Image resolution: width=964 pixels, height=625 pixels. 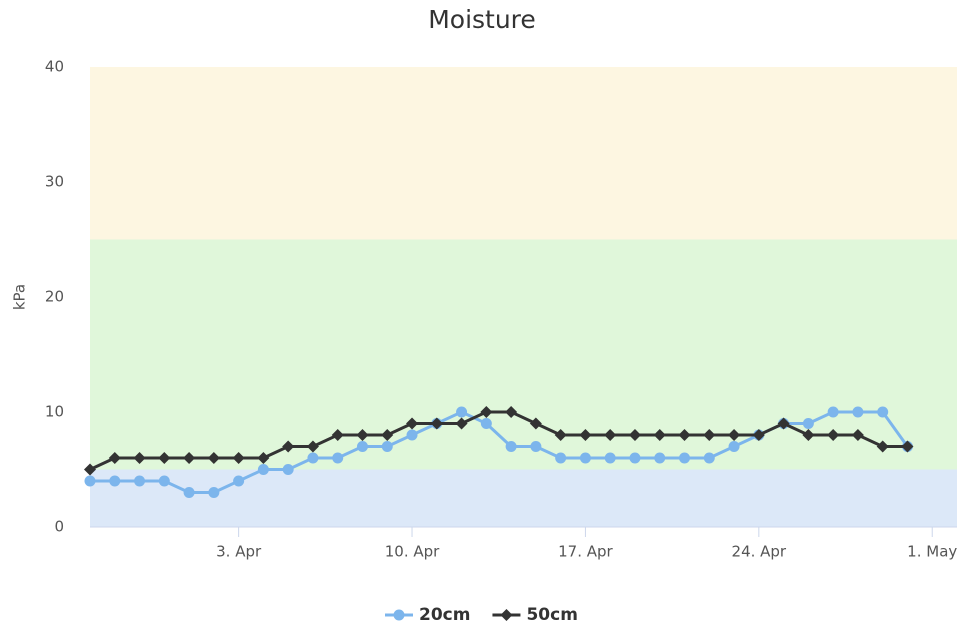 What do you see at coordinates (412, 552) in the screenshot?
I see `x-tick-label: 10. Apr` at bounding box center [412, 552].